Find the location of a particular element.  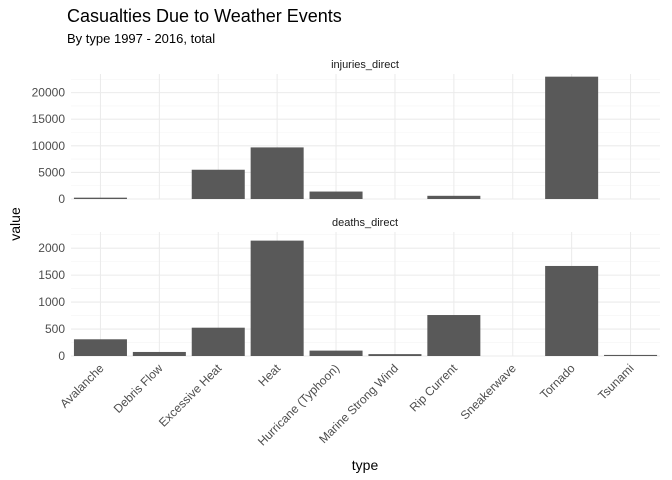

y-tick-label: 15000 is located at coordinates (49, 119).